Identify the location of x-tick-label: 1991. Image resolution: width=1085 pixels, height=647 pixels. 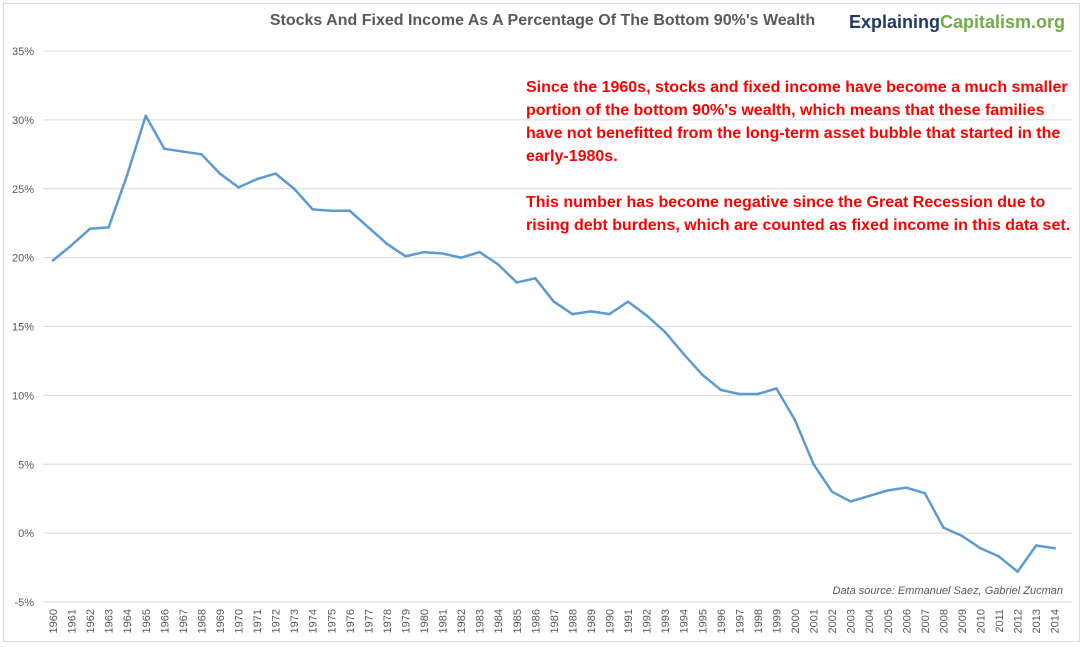
(629, 621).